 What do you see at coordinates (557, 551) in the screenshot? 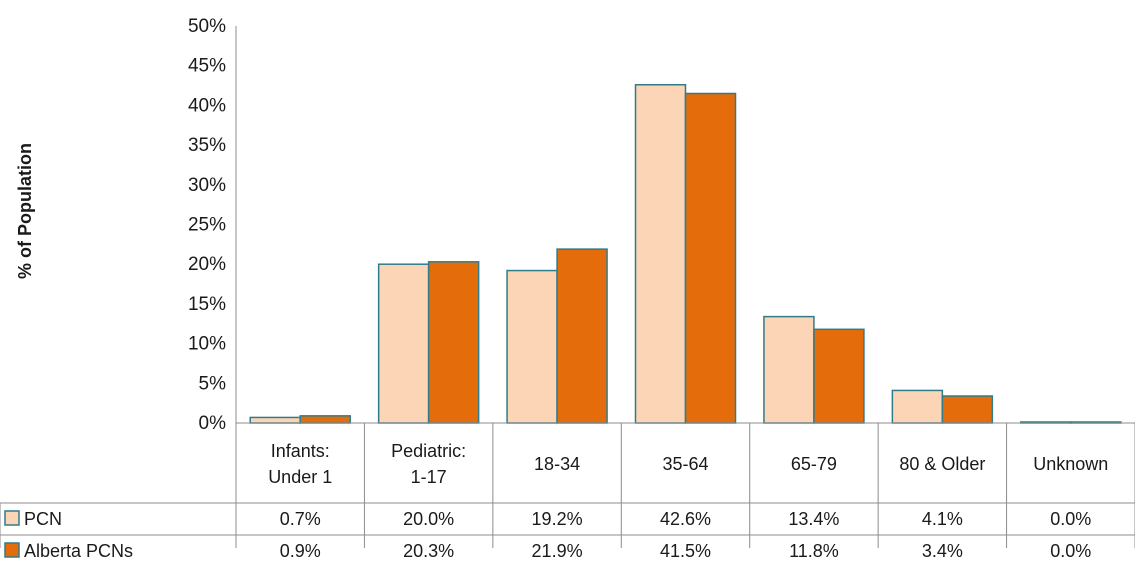
I see `data-table-cell: 21.9%` at bounding box center [557, 551].